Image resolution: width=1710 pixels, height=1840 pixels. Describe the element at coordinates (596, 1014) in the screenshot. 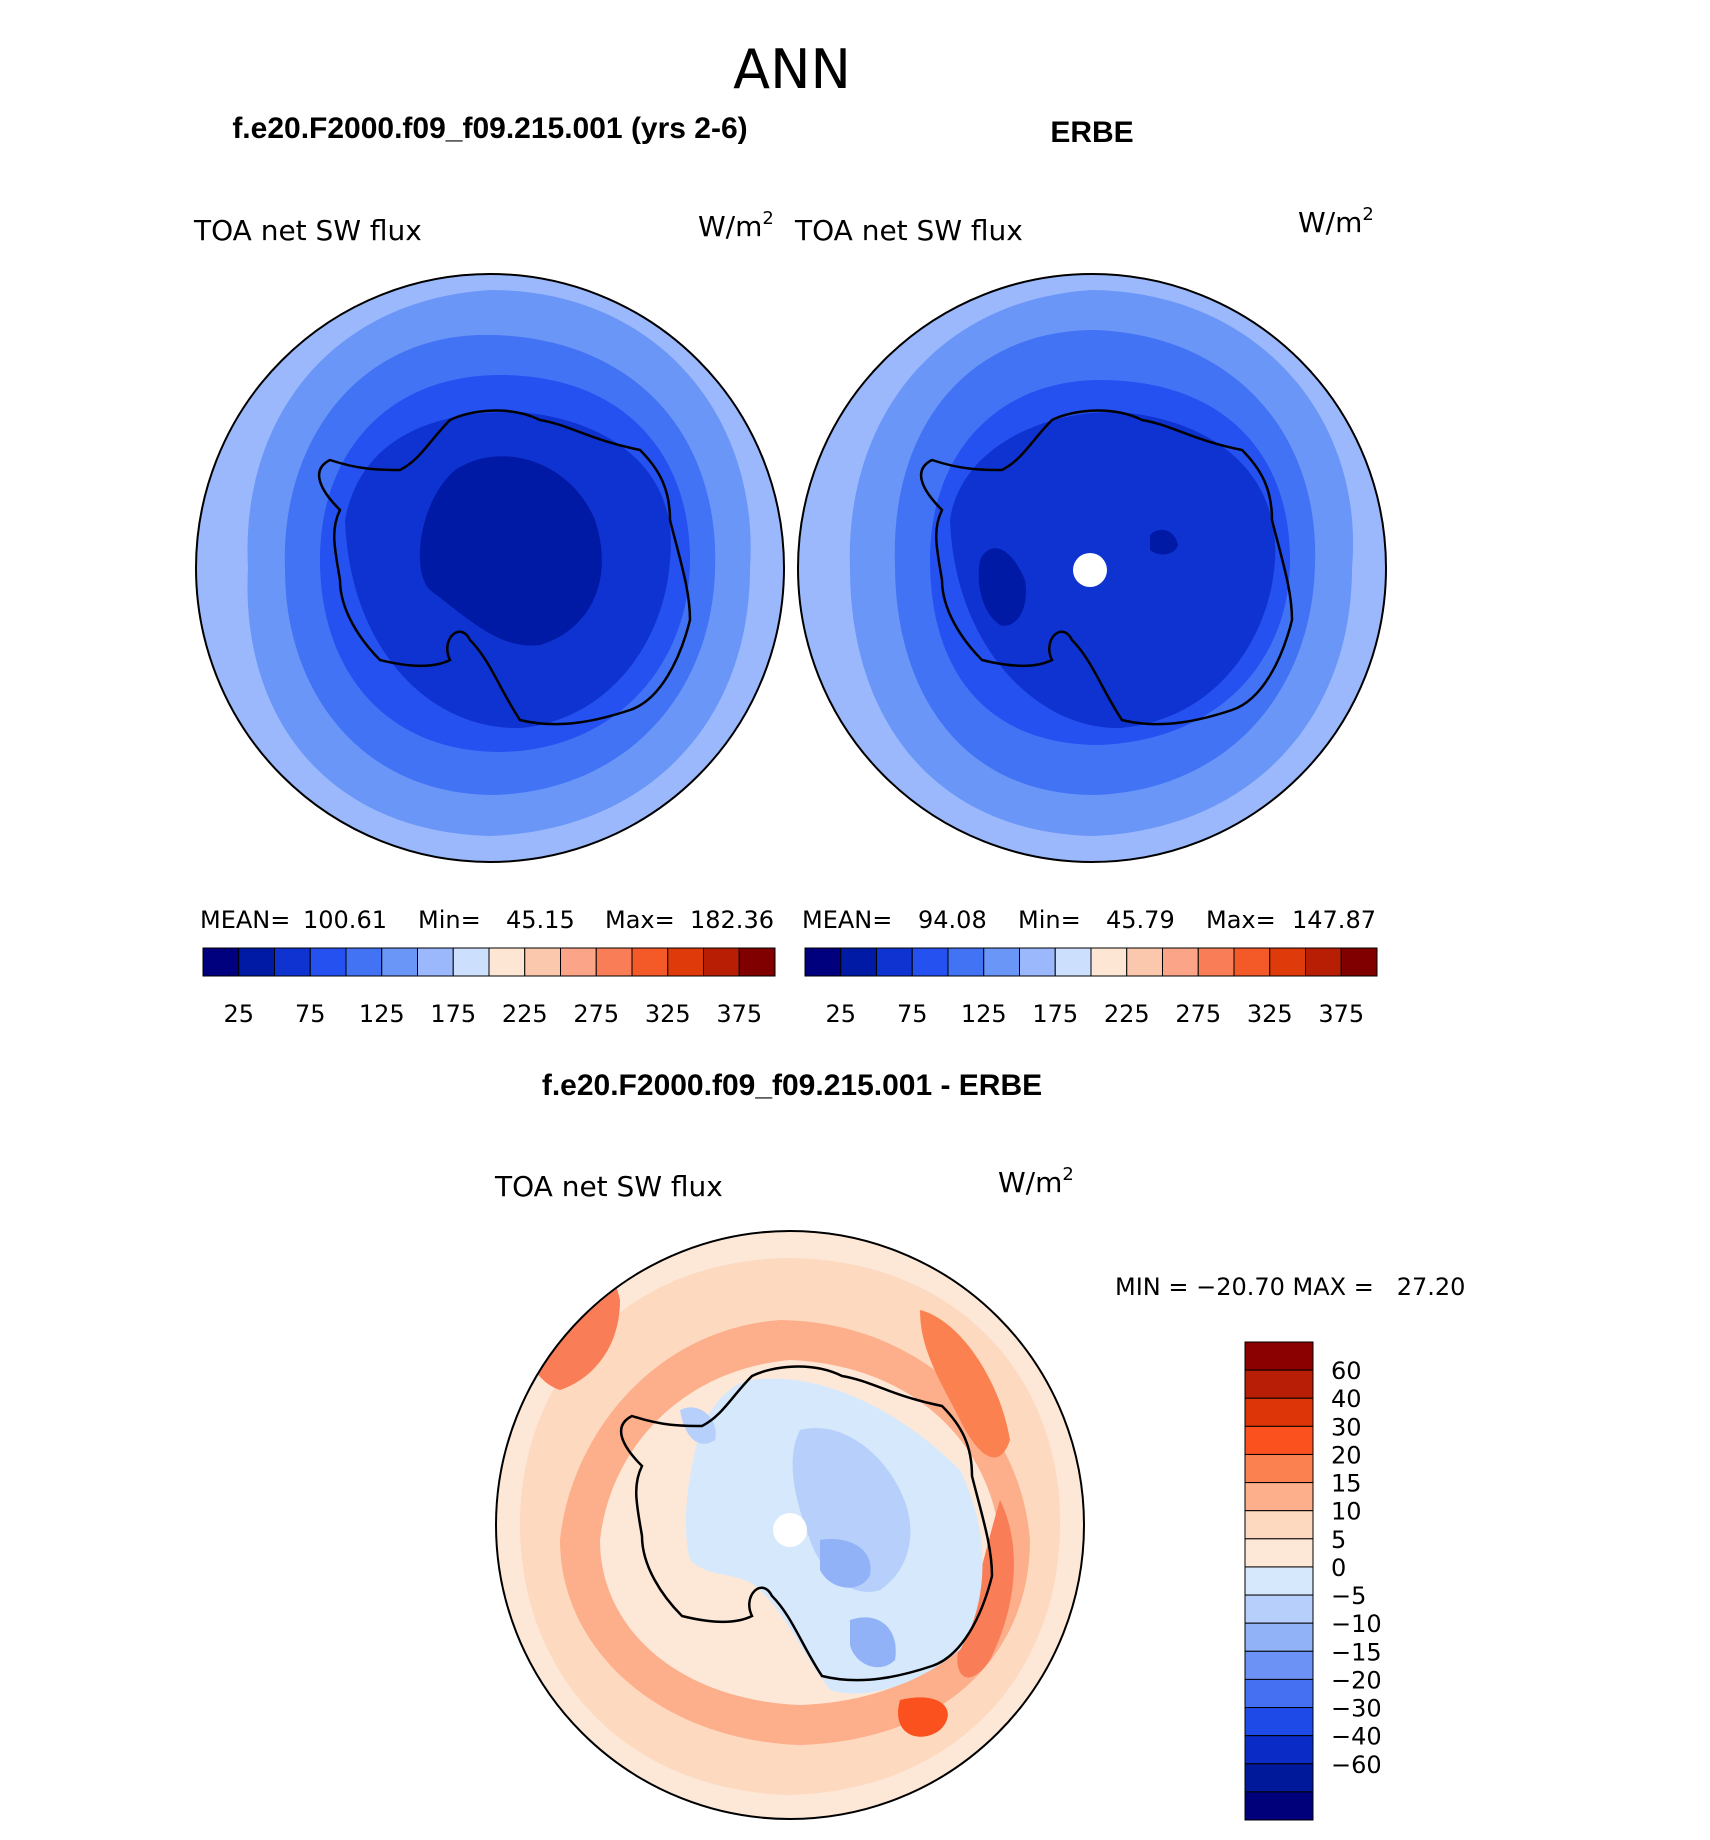

I see `left-colorbar-tick-label: 275` at that location.